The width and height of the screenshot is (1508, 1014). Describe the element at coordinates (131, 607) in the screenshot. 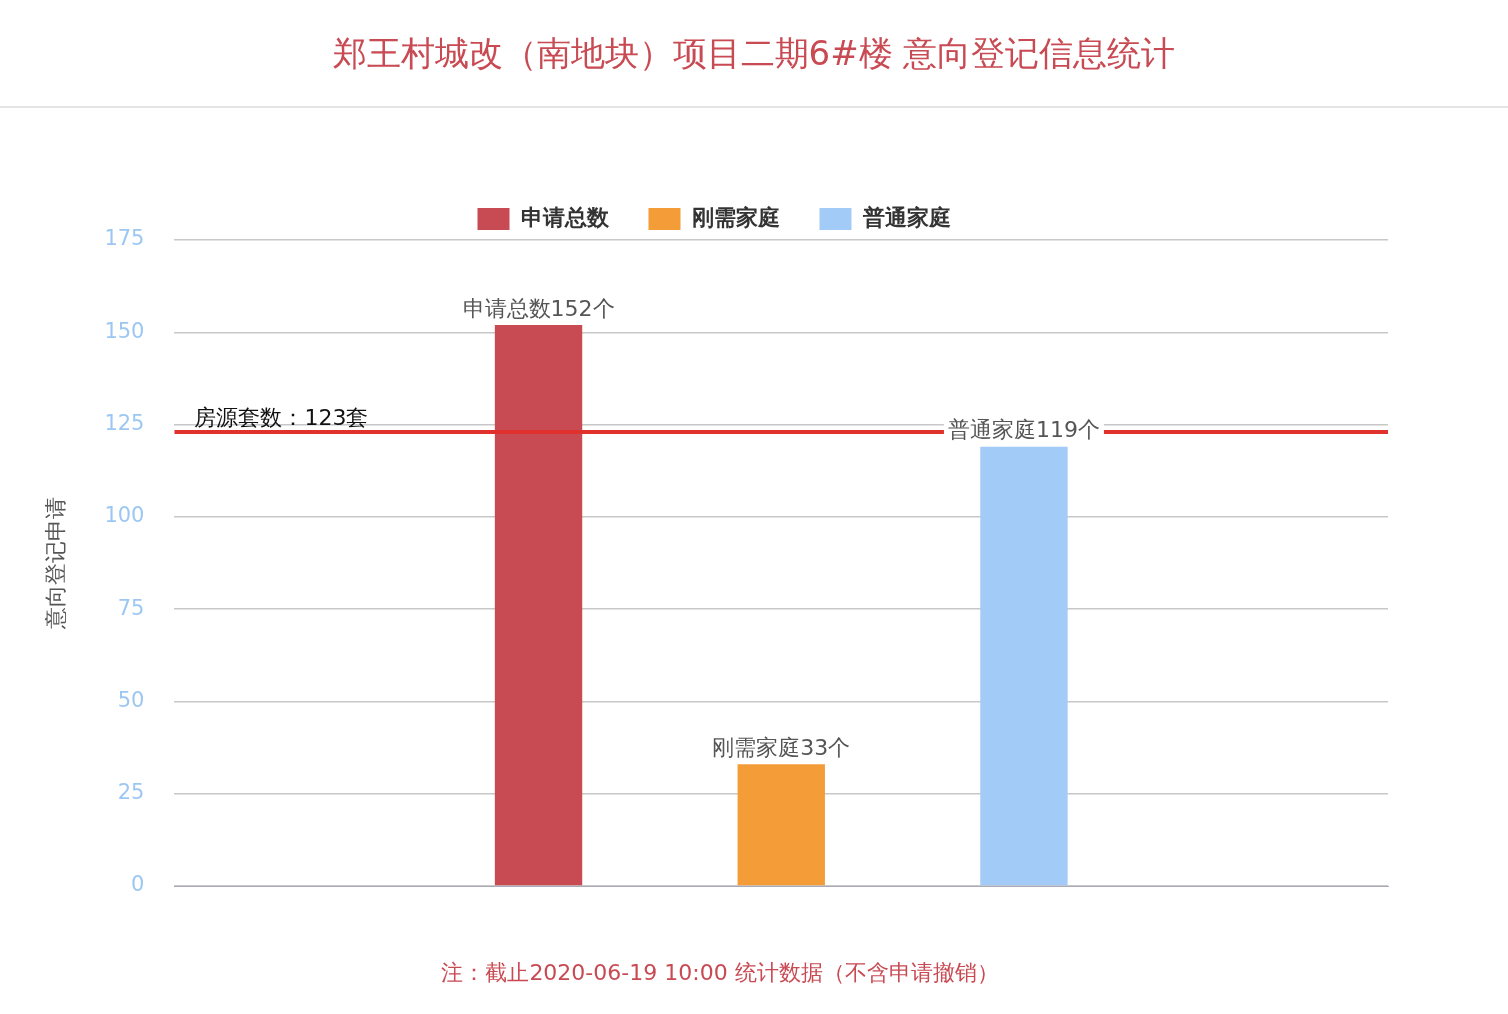

I see `y-tick-label: 75` at that location.